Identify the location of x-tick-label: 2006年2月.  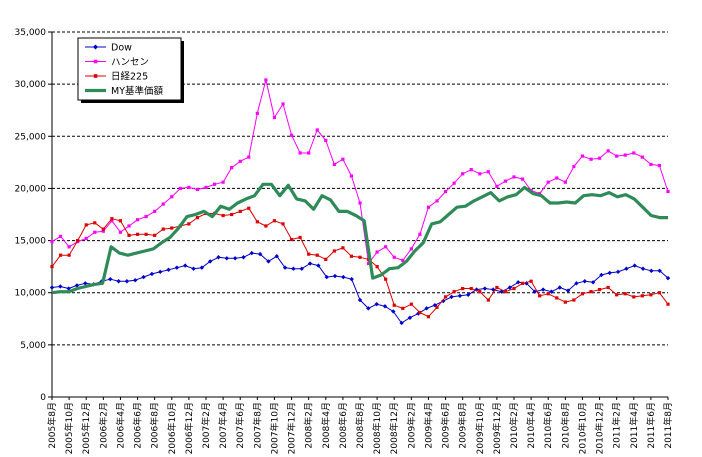
(103, 425).